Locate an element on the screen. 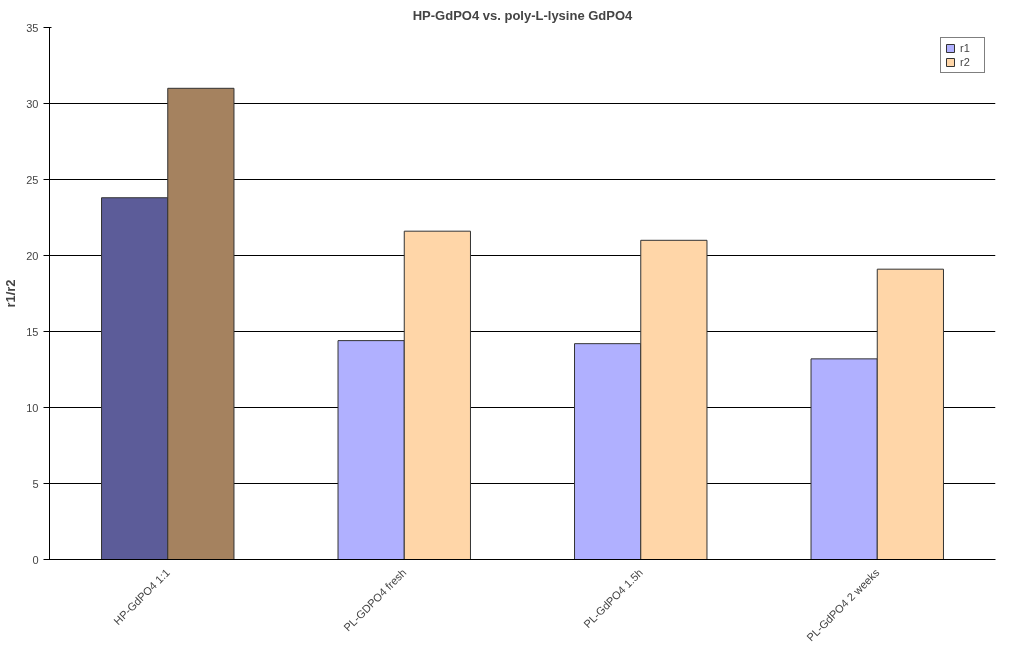  chart-title: HP-GdPO4 vs. poly-L-lysine GdPO4 is located at coordinates (523, 15).